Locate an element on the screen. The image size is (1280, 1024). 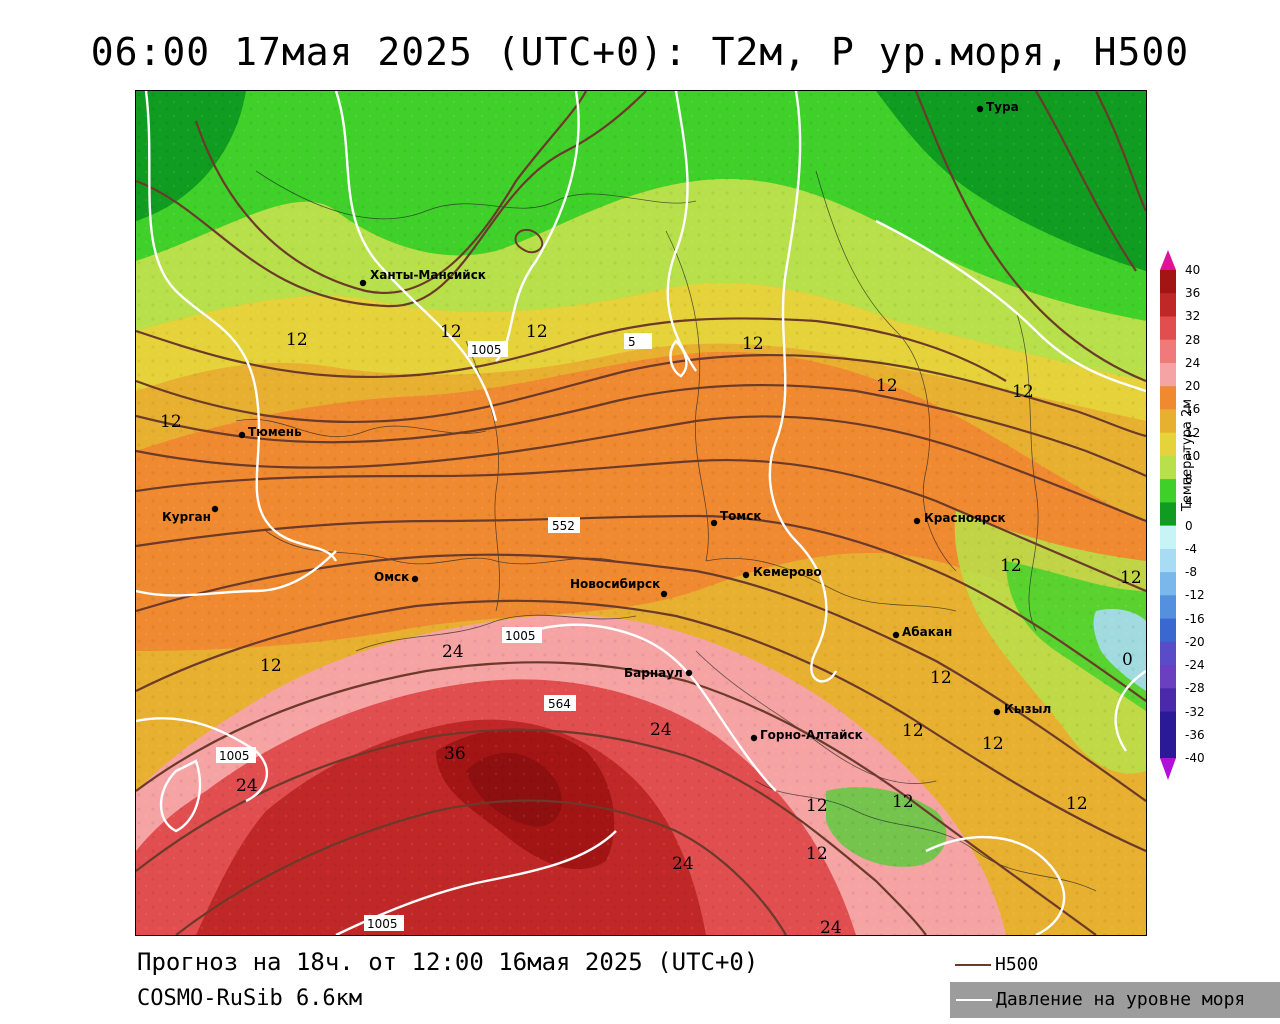
legend-h500: Н500 is located at coordinates (996, 964).